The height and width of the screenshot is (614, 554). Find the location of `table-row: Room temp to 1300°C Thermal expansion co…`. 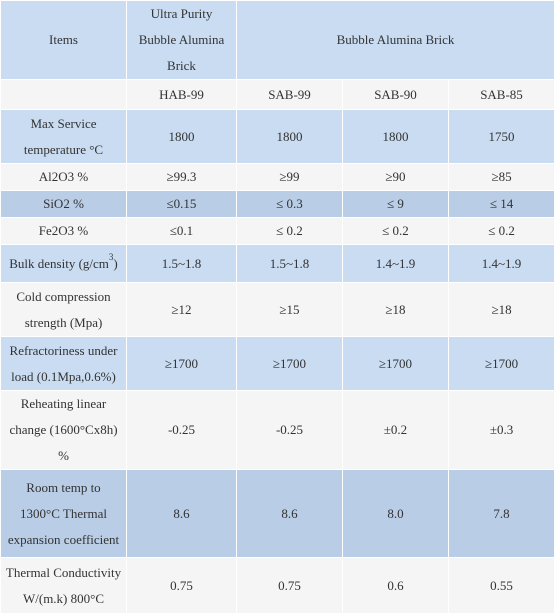

table-row: Room temp to 1300°C Thermal expansion co… is located at coordinates (277, 514).